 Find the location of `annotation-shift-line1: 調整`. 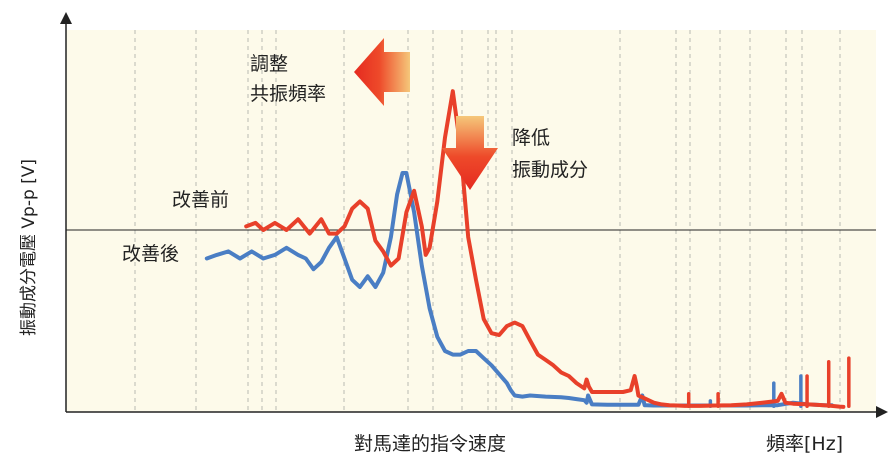

annotation-shift-line1: 調整 is located at coordinates (269, 64).